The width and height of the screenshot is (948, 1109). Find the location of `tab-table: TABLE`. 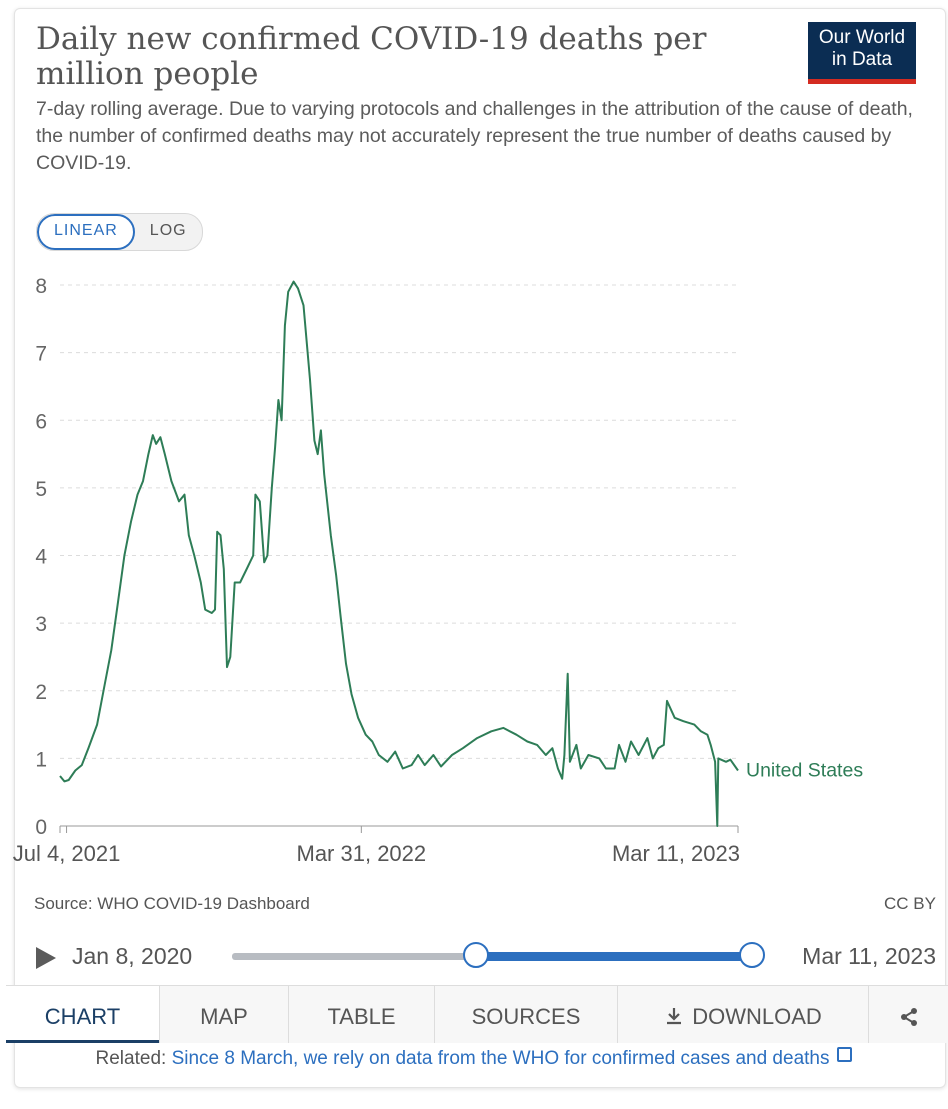

tab-table: TABLE is located at coordinates (361, 1014).